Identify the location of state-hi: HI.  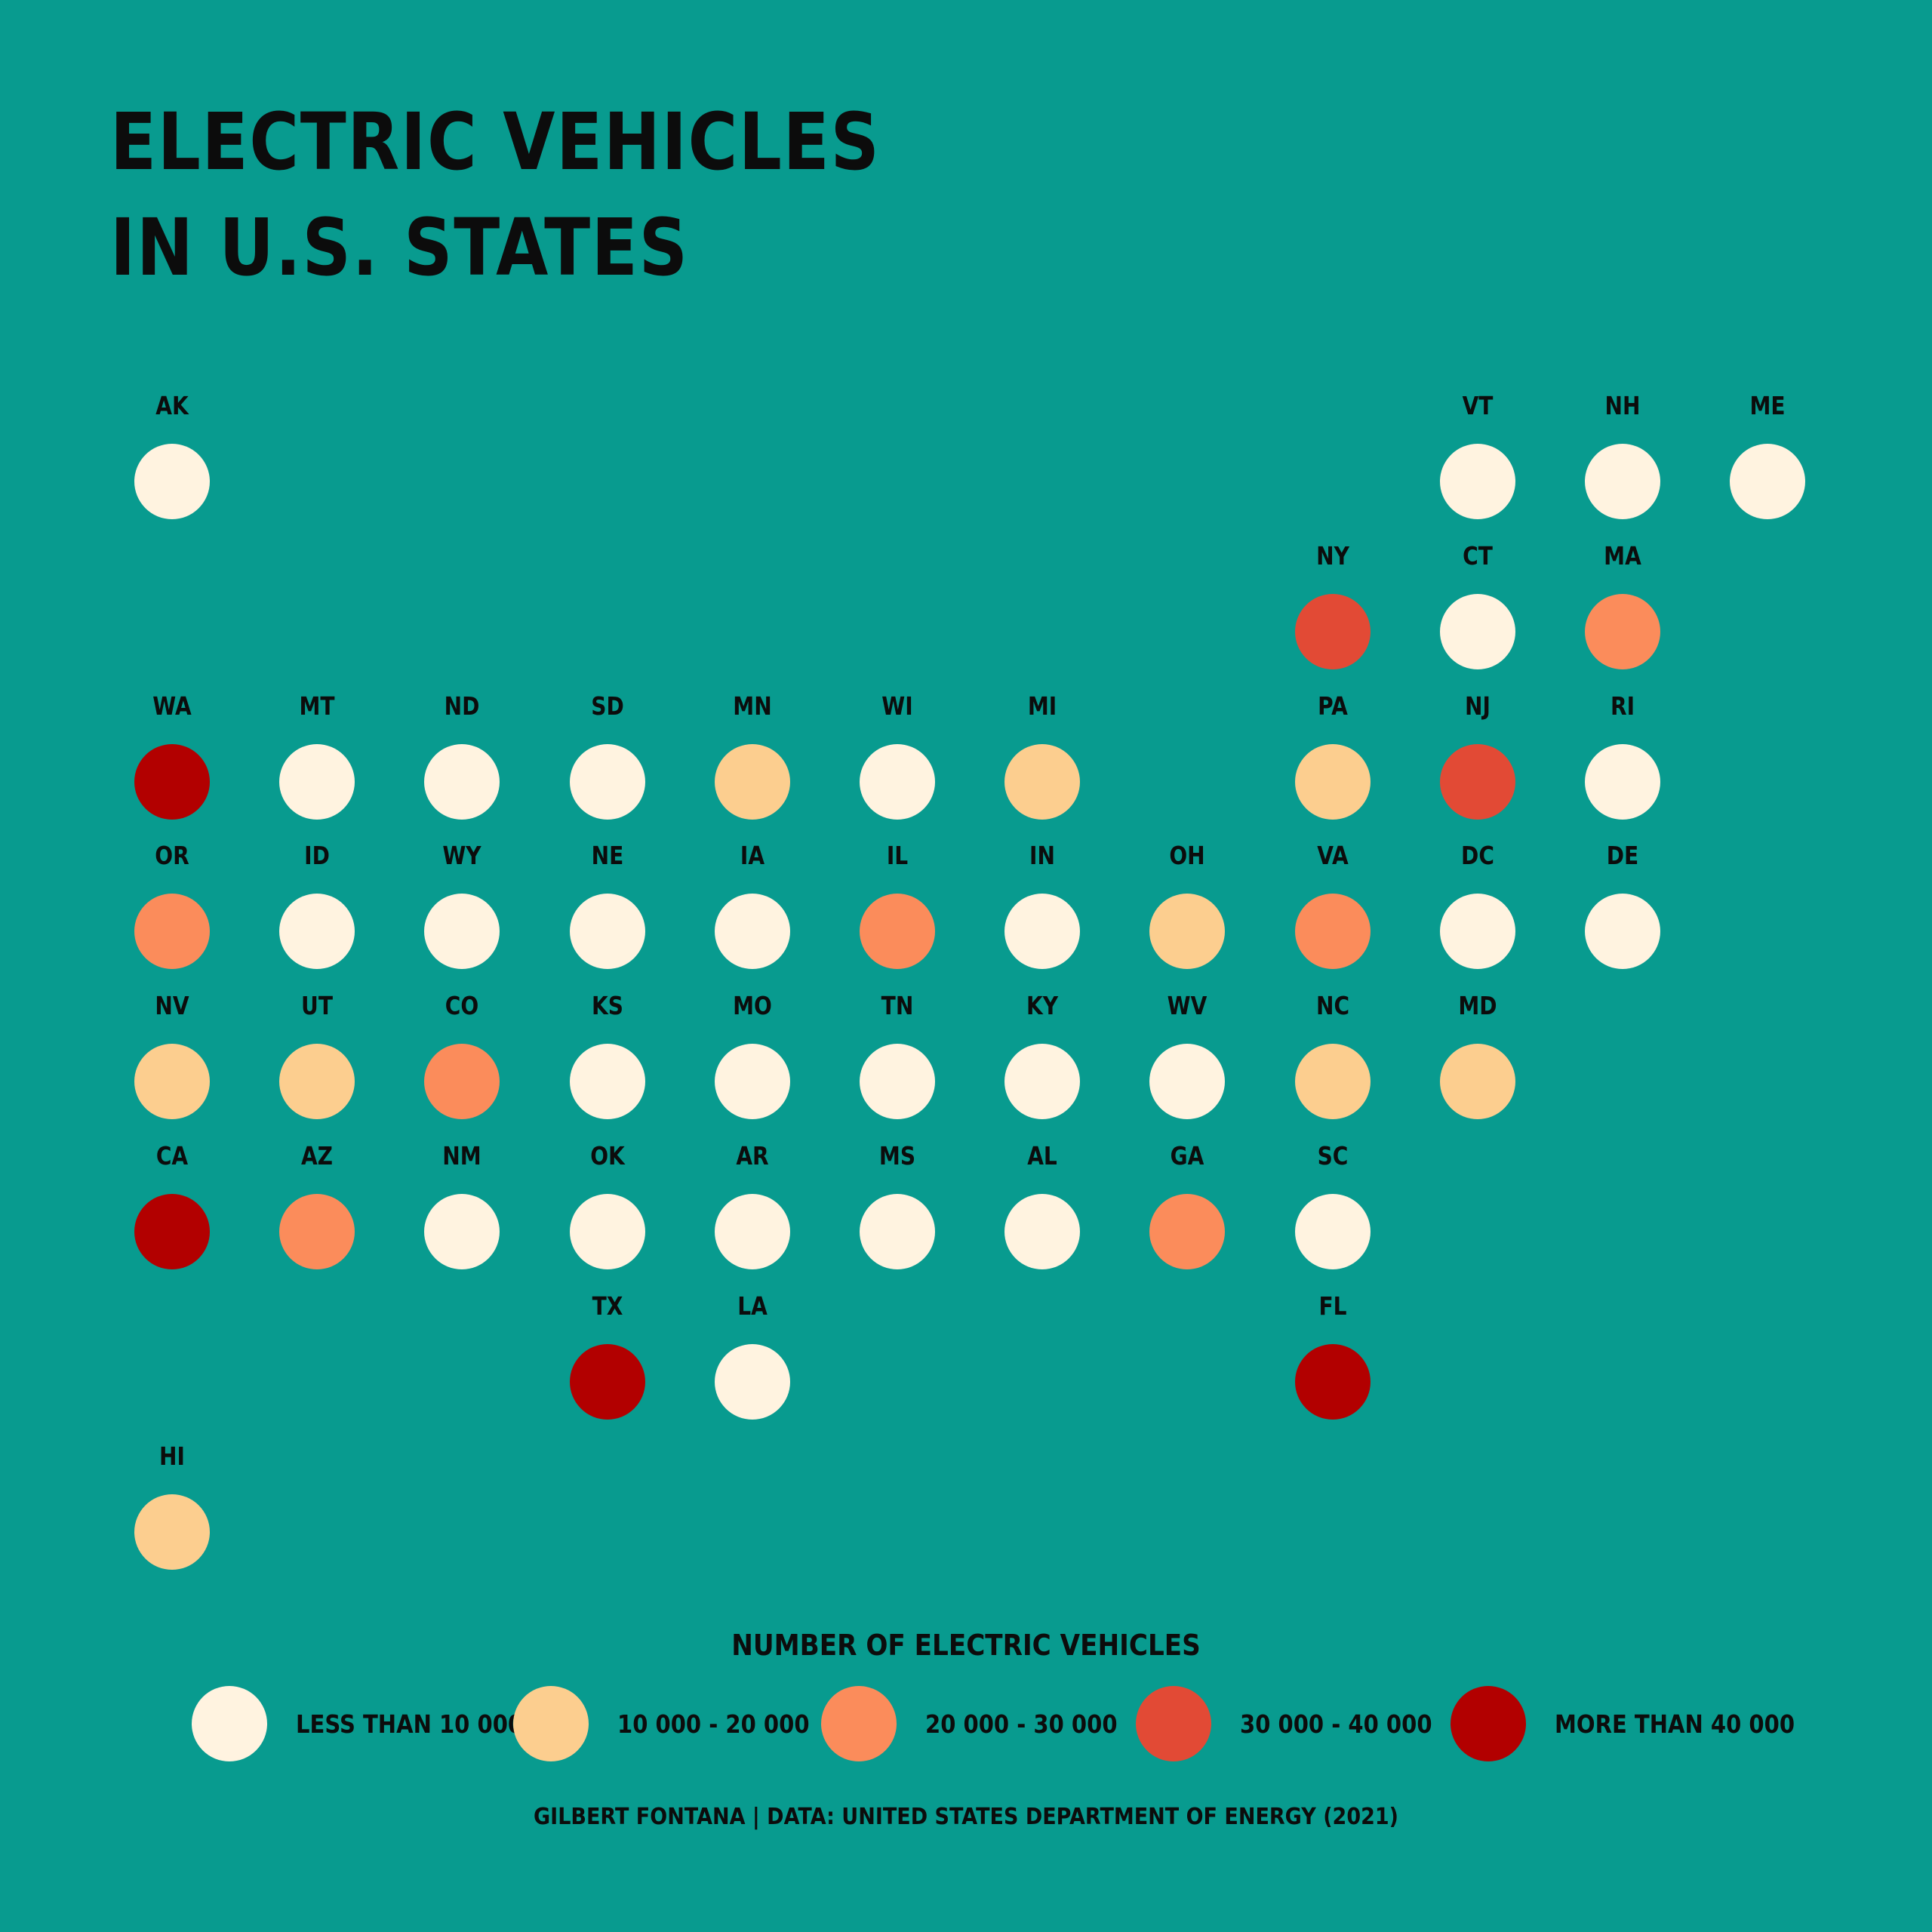
(172, 1505).